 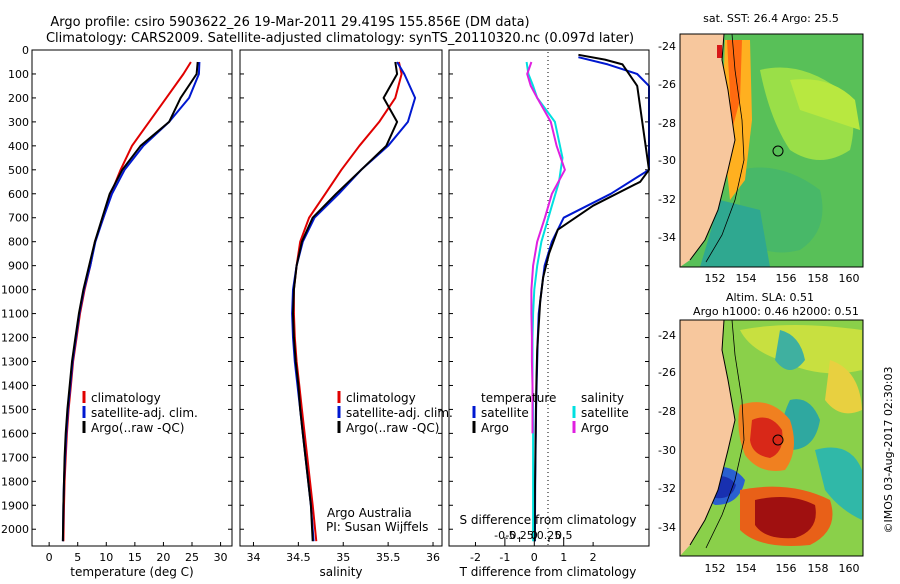 What do you see at coordinates (18, 194) in the screenshot?
I see `depth-tick-label: 600` at bounding box center [18, 194].